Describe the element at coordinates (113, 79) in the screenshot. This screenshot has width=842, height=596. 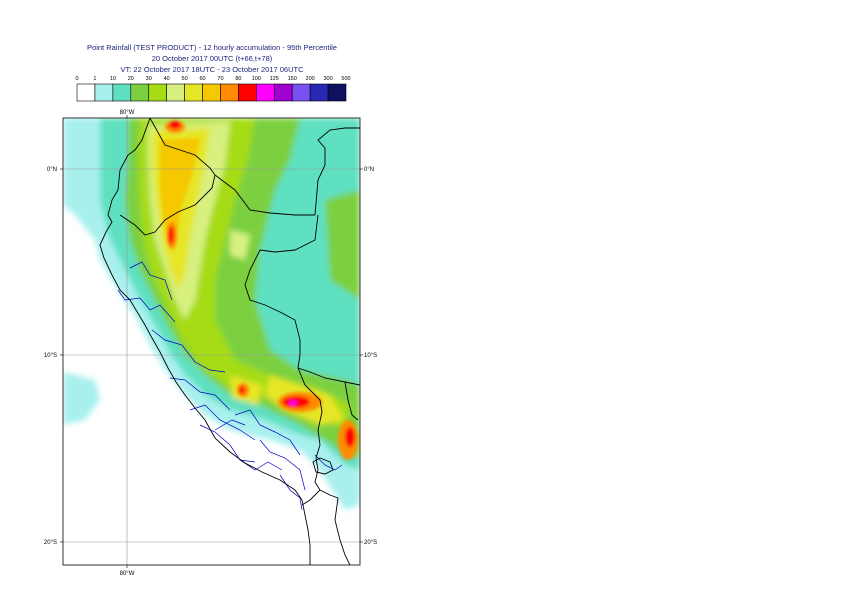
I see `legend-threshold-label: 10` at that location.